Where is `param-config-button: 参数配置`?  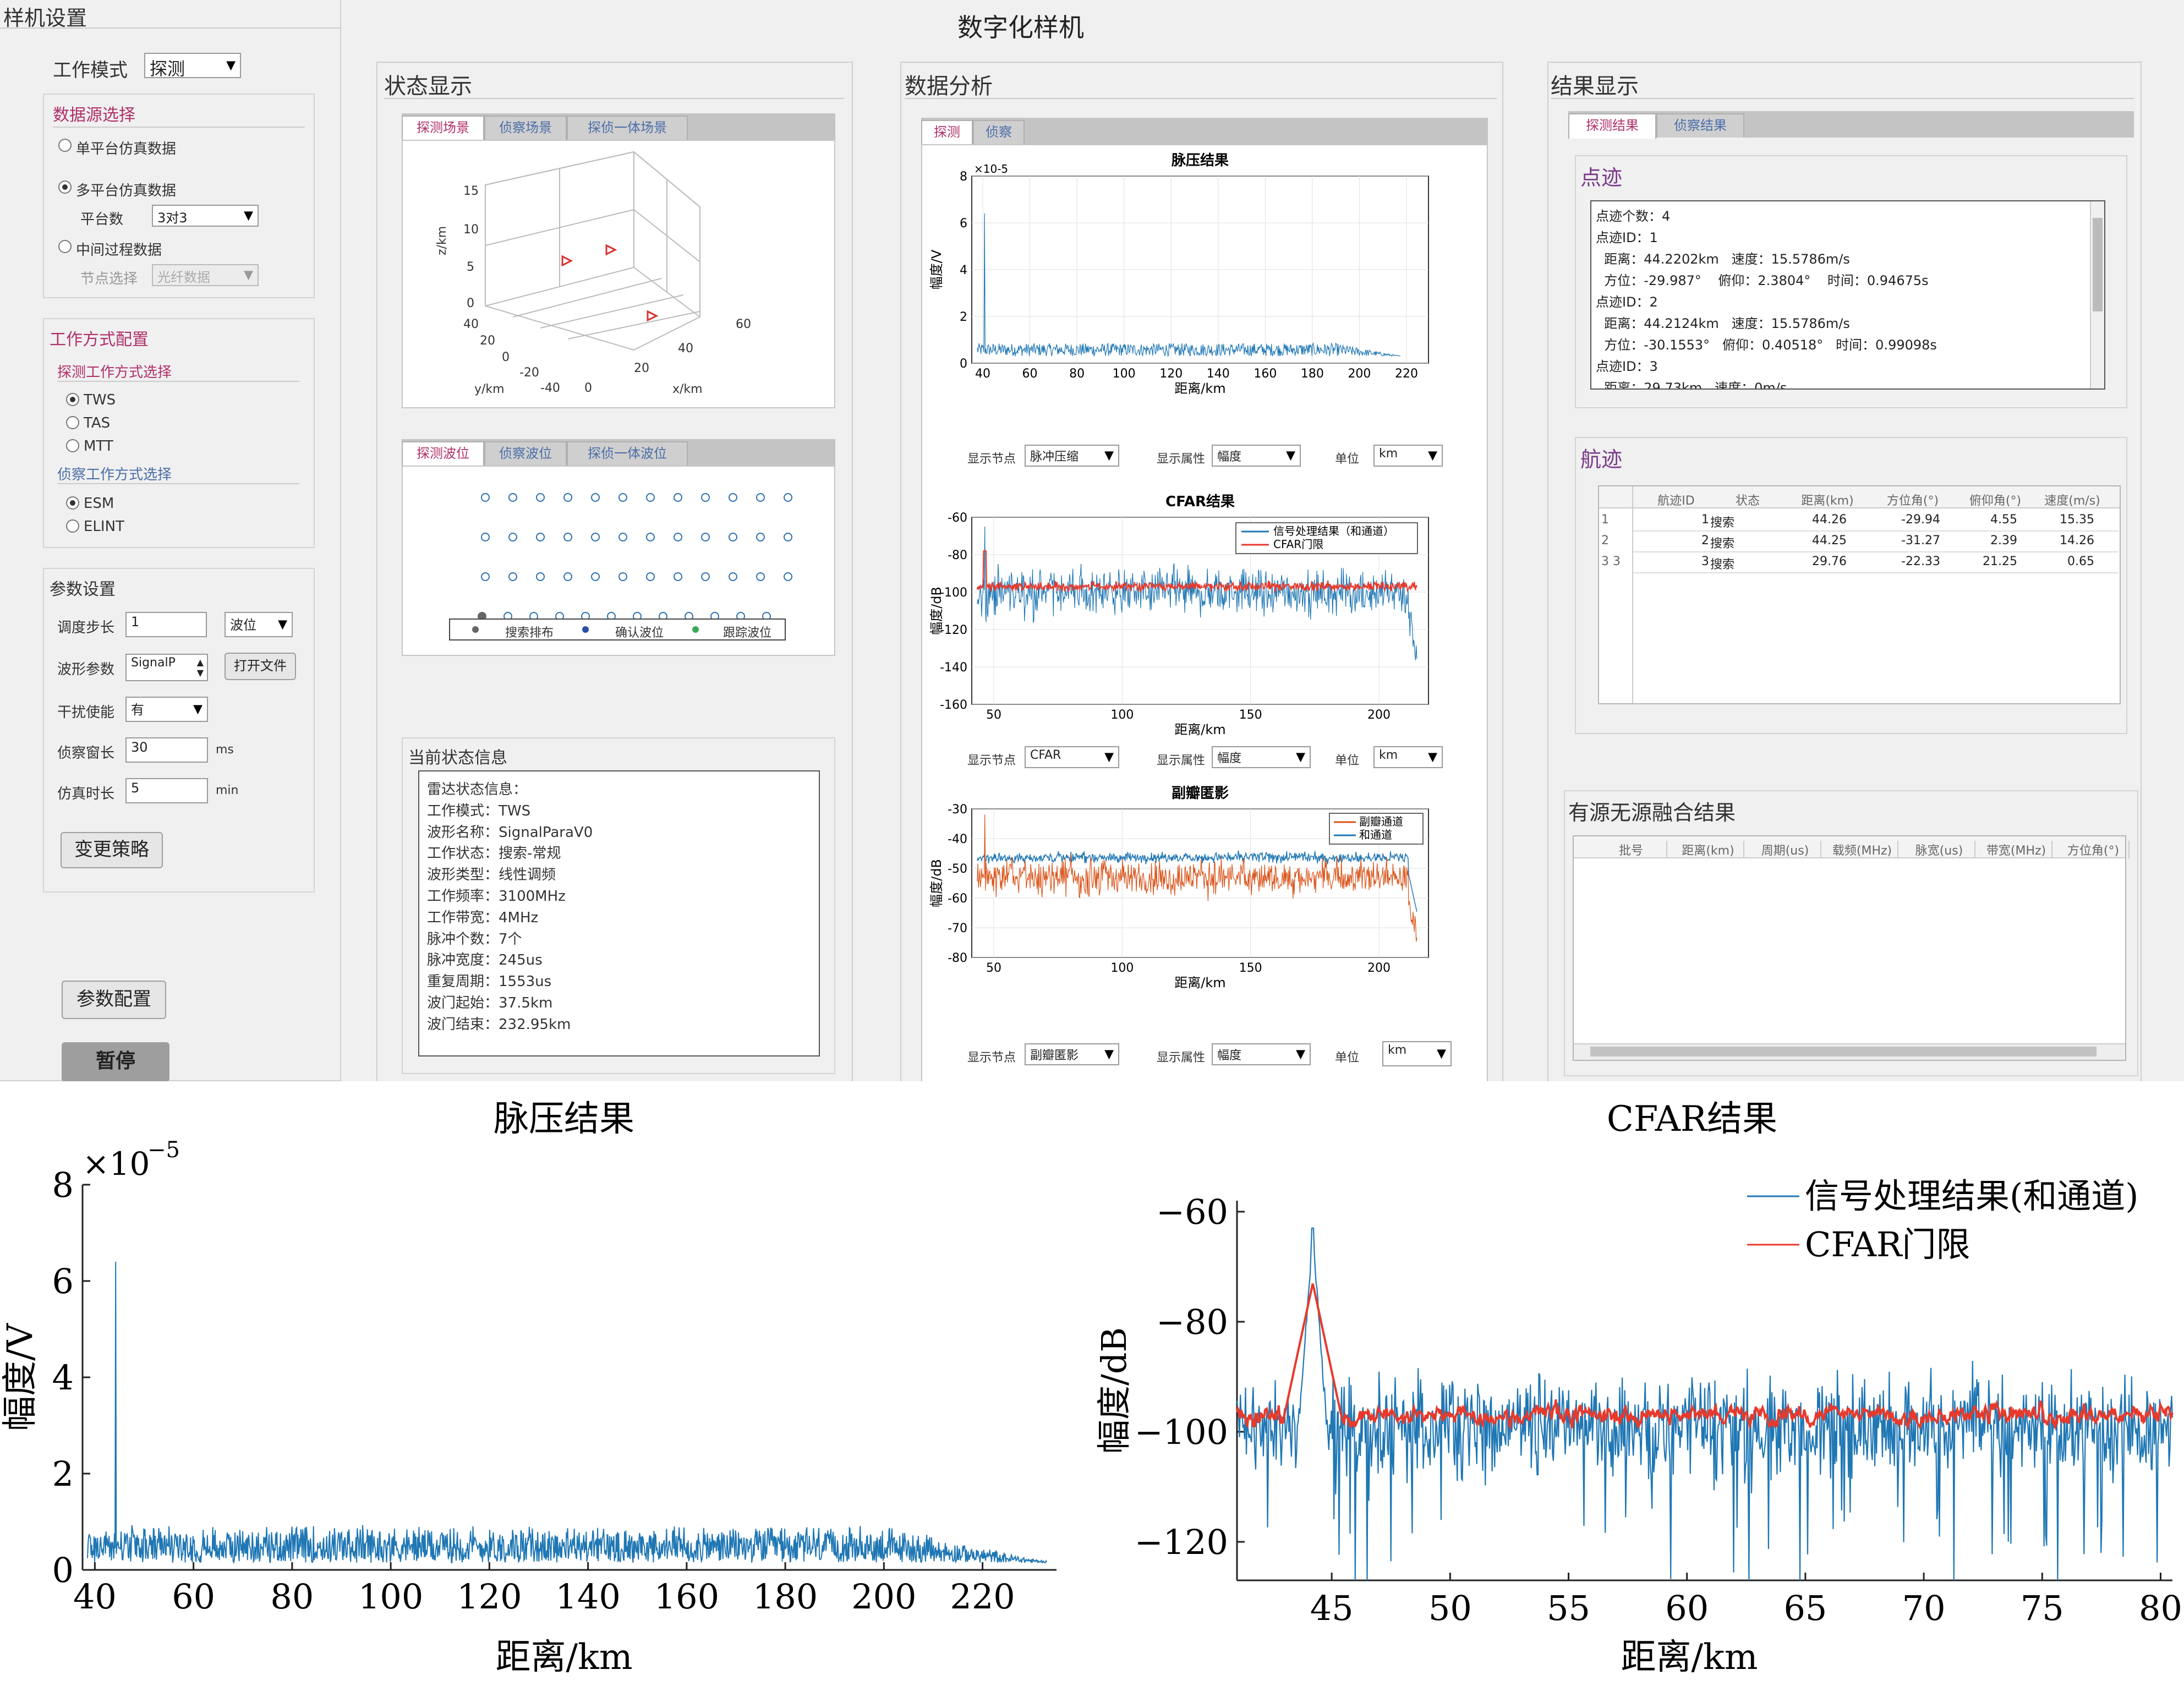
param-config-button: 参数配置 is located at coordinates (114, 1000).